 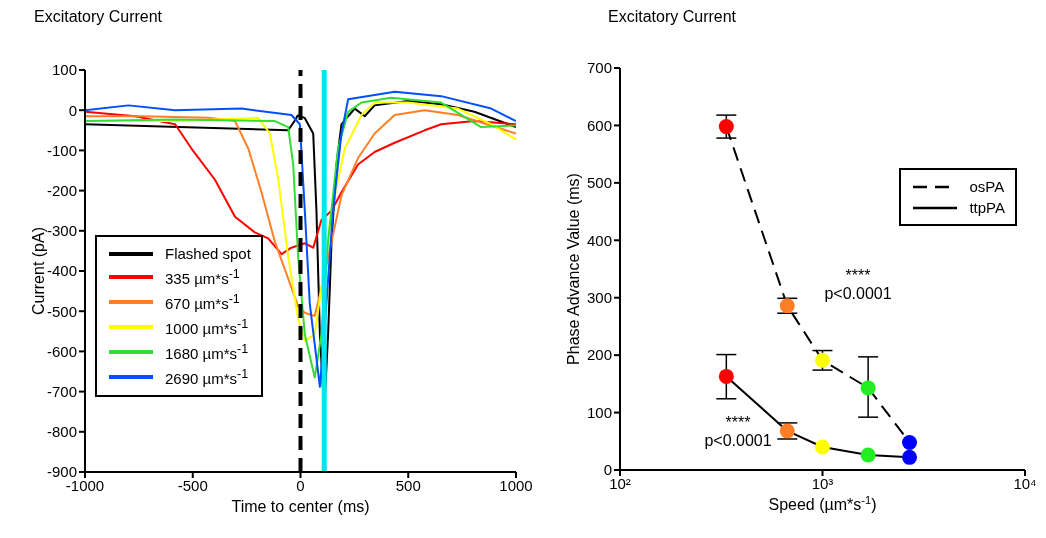 I want to click on x-tick-label: 10⁴, so click(x=1025, y=483).